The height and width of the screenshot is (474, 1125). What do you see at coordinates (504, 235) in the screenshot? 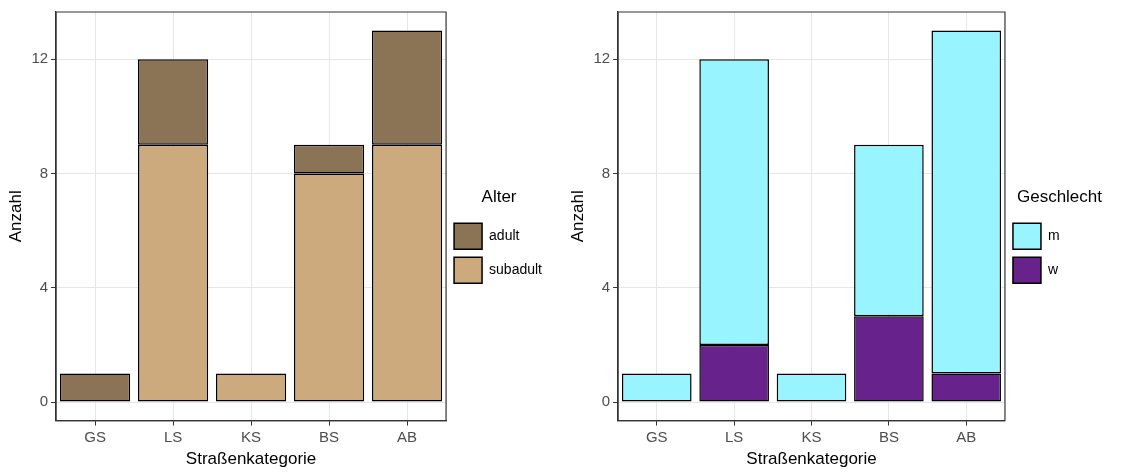
I see `legend-label: adult` at bounding box center [504, 235].